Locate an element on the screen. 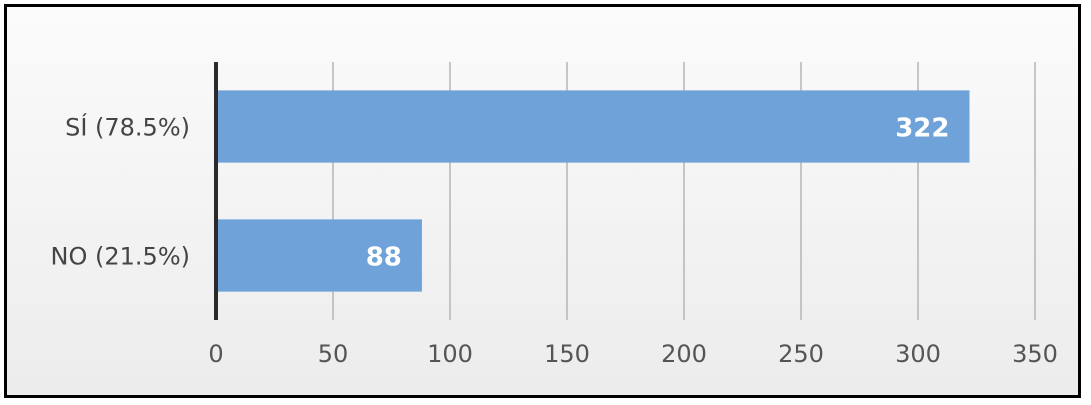 The height and width of the screenshot is (405, 1091). x-tick-label: 150 is located at coordinates (567, 354).